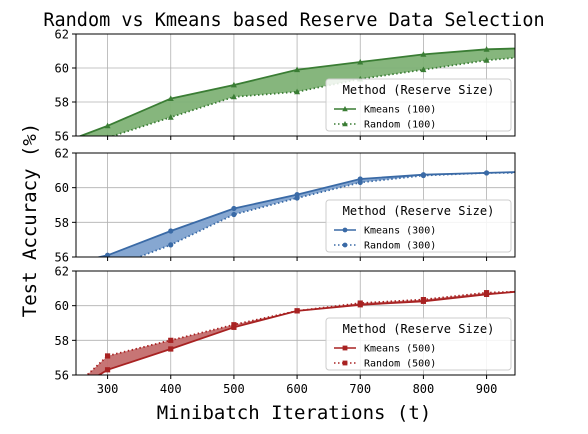 The width and height of the screenshot is (588, 434). Describe the element at coordinates (234, 389) in the screenshot. I see `x-tick-label: 500` at that location.